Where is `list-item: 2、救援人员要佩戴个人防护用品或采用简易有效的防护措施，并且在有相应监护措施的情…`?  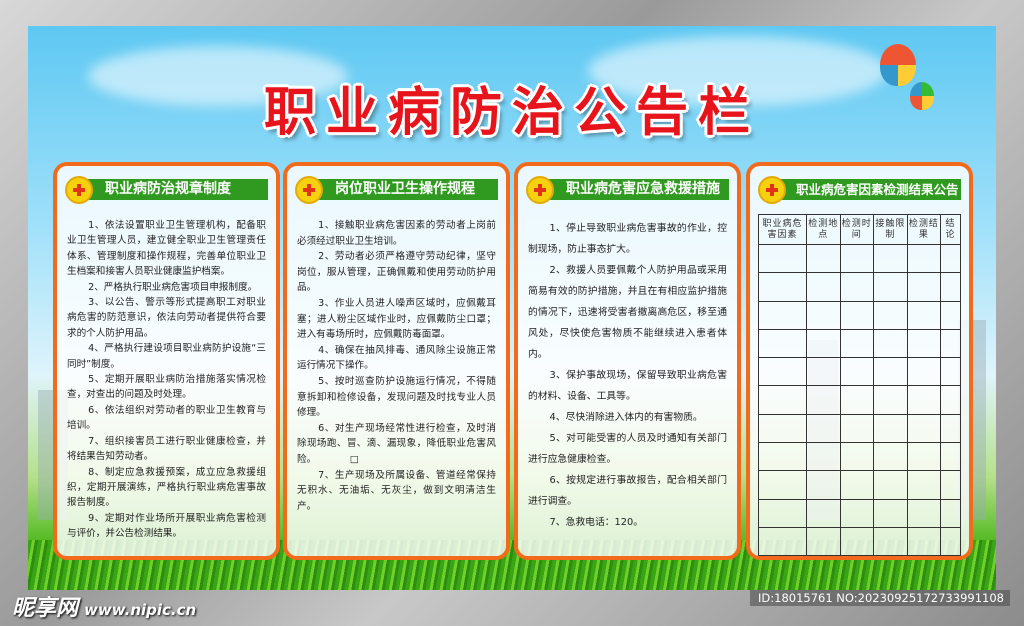 list-item: 2、救援人员要佩戴个人防护用品或采用简易有效的防护措施，并且在有相应监护措施的情… is located at coordinates (627, 312).